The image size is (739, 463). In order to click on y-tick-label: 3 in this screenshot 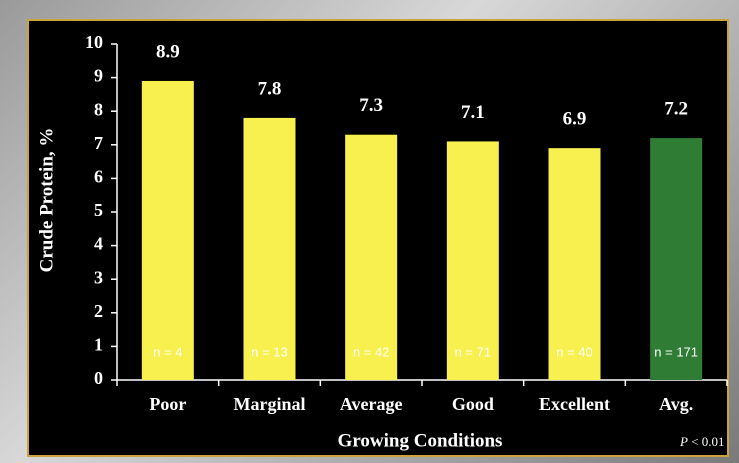, I will do `click(98, 277)`.